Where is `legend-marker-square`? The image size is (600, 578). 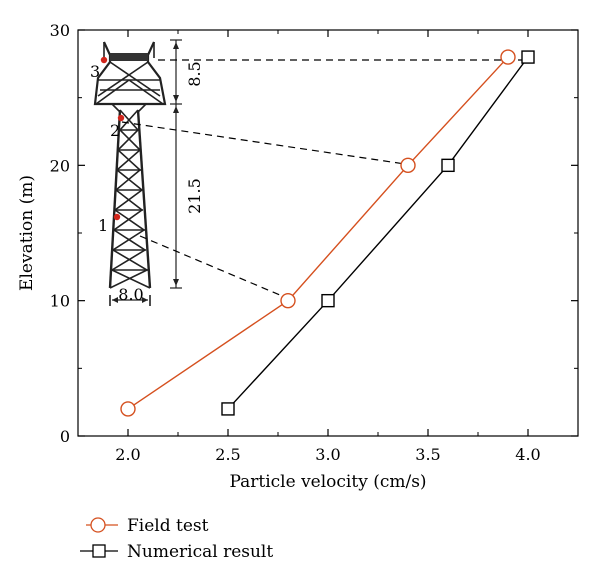
legend-marker-square is located at coordinates (99, 551).